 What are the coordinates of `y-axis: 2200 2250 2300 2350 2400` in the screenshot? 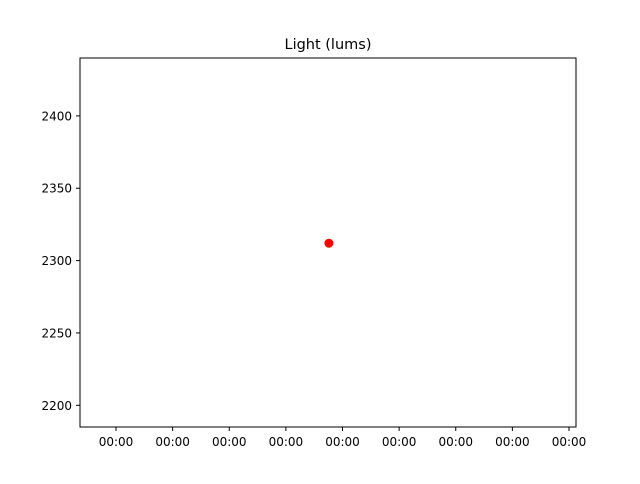 It's located at (60, 261).